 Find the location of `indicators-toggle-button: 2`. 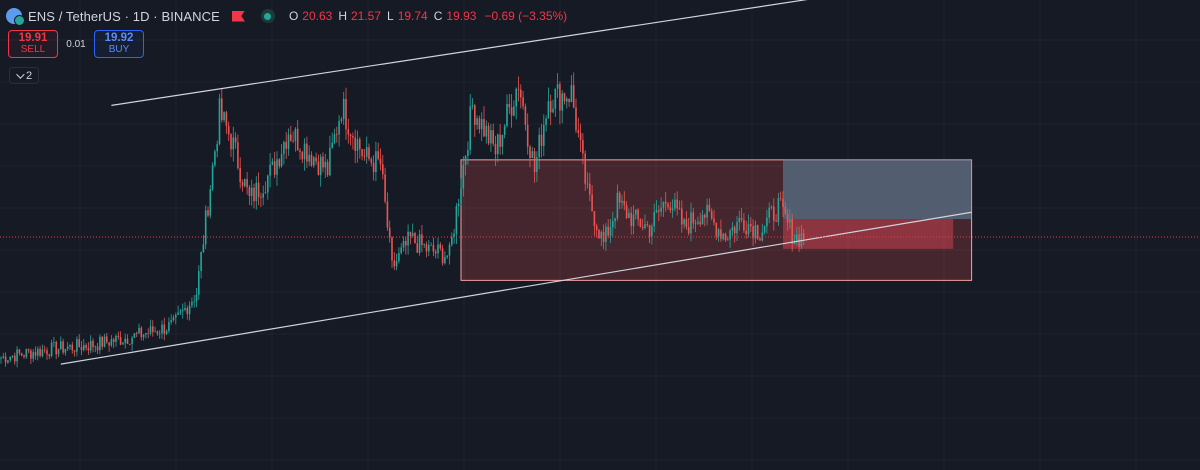

indicators-toggle-button: 2 is located at coordinates (24, 75).